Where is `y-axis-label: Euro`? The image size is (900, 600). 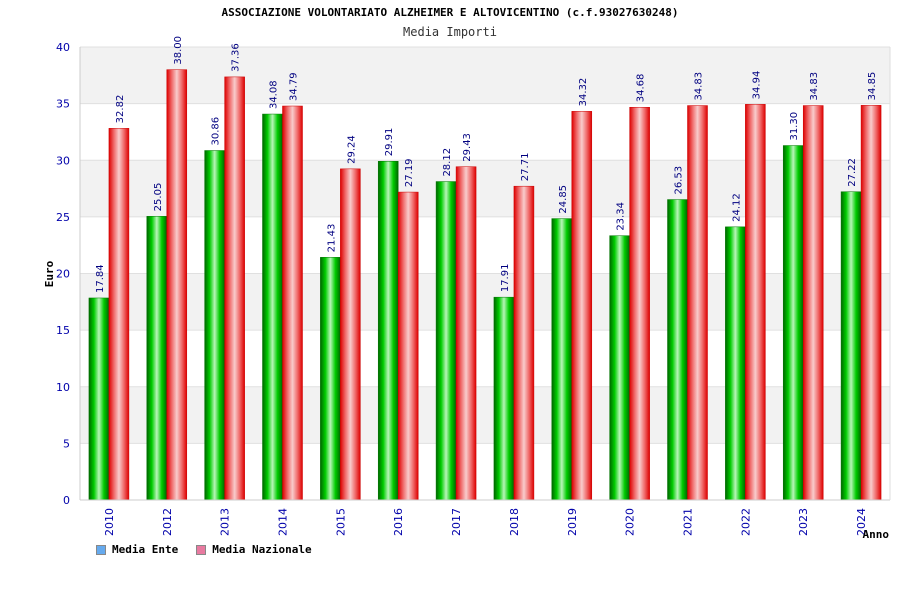
y-axis-label: Euro is located at coordinates (49, 273).